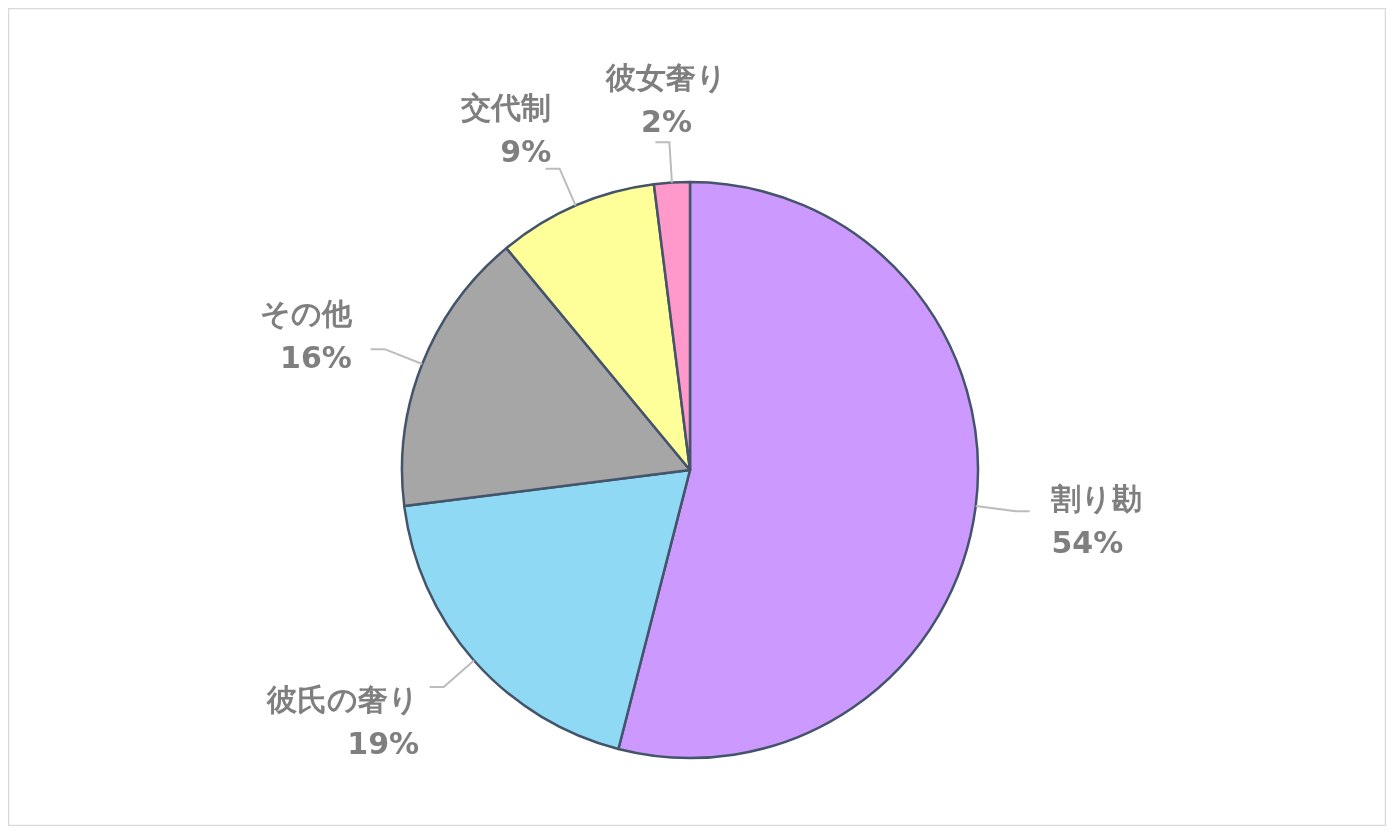 The width and height of the screenshot is (1394, 834). What do you see at coordinates (526, 152) in the screenshot?
I see `data-label: 9%` at bounding box center [526, 152].